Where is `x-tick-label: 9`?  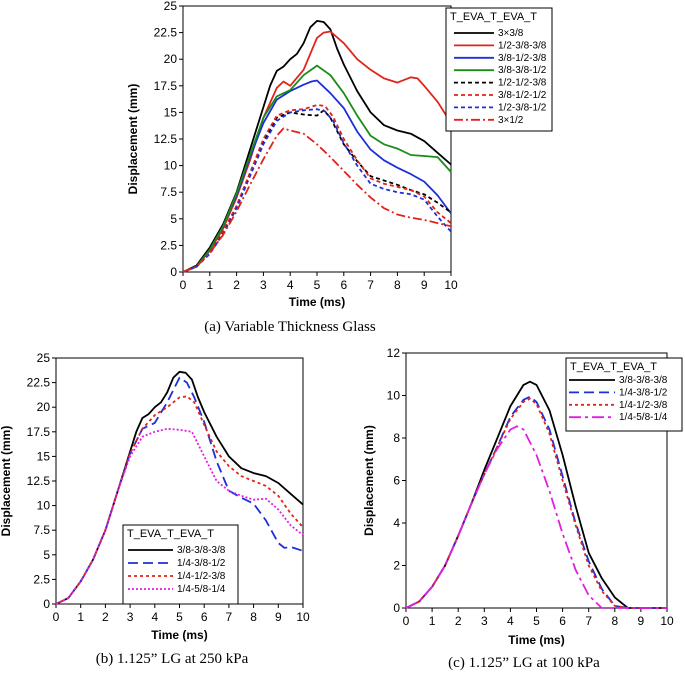
x-tick-label: 9 is located at coordinates (278, 617).